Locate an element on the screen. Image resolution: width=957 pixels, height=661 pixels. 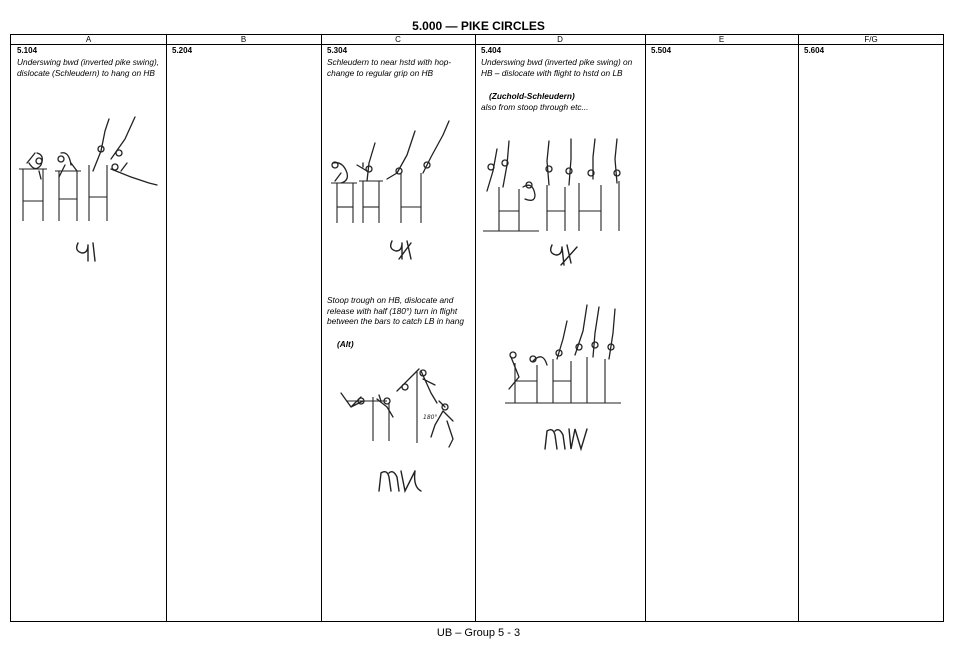
figure-symbol-d is located at coordinates (563, 255).